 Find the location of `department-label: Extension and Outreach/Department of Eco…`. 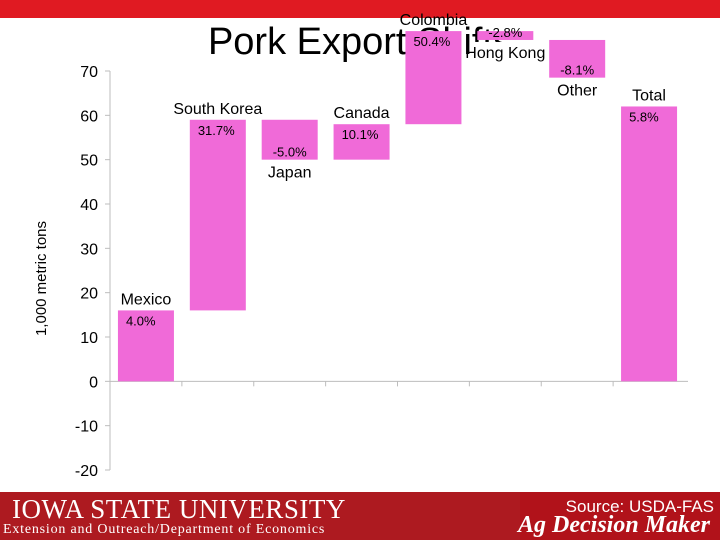

department-label: Extension and Outreach/Department of Eco… is located at coordinates (164, 529).